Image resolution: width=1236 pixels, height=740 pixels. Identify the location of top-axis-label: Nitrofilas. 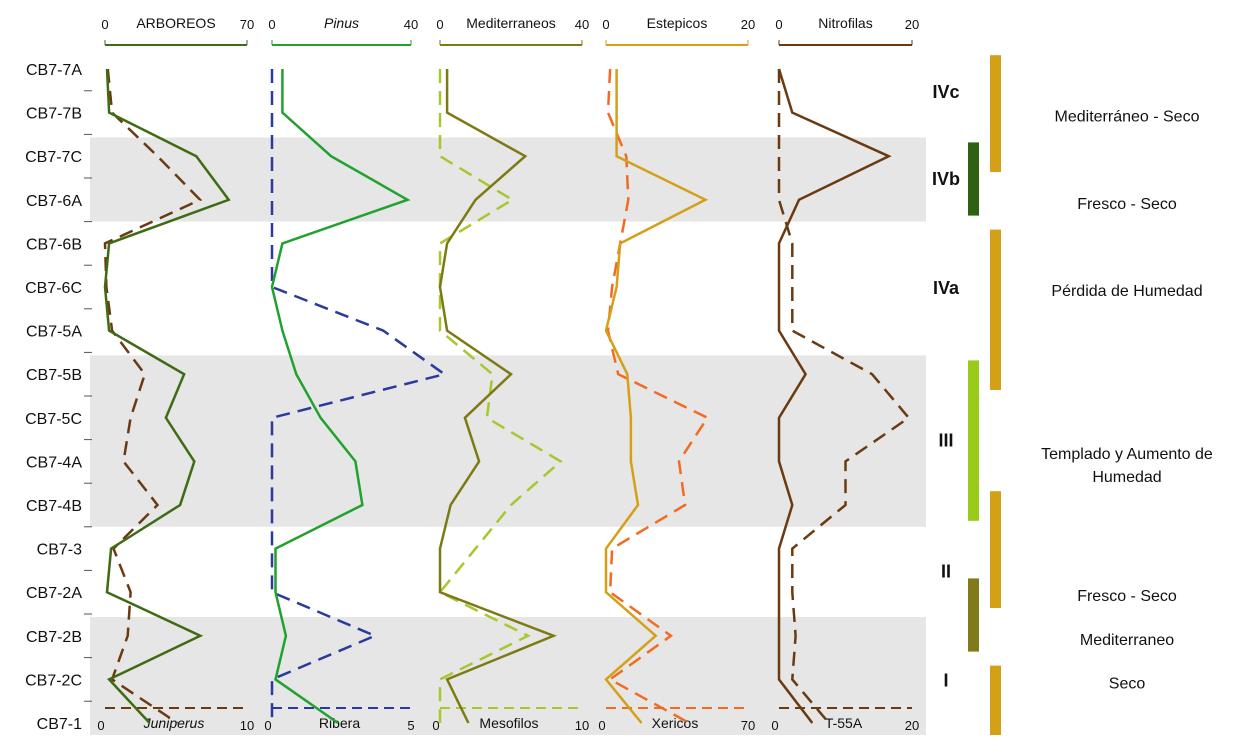
(845, 23).